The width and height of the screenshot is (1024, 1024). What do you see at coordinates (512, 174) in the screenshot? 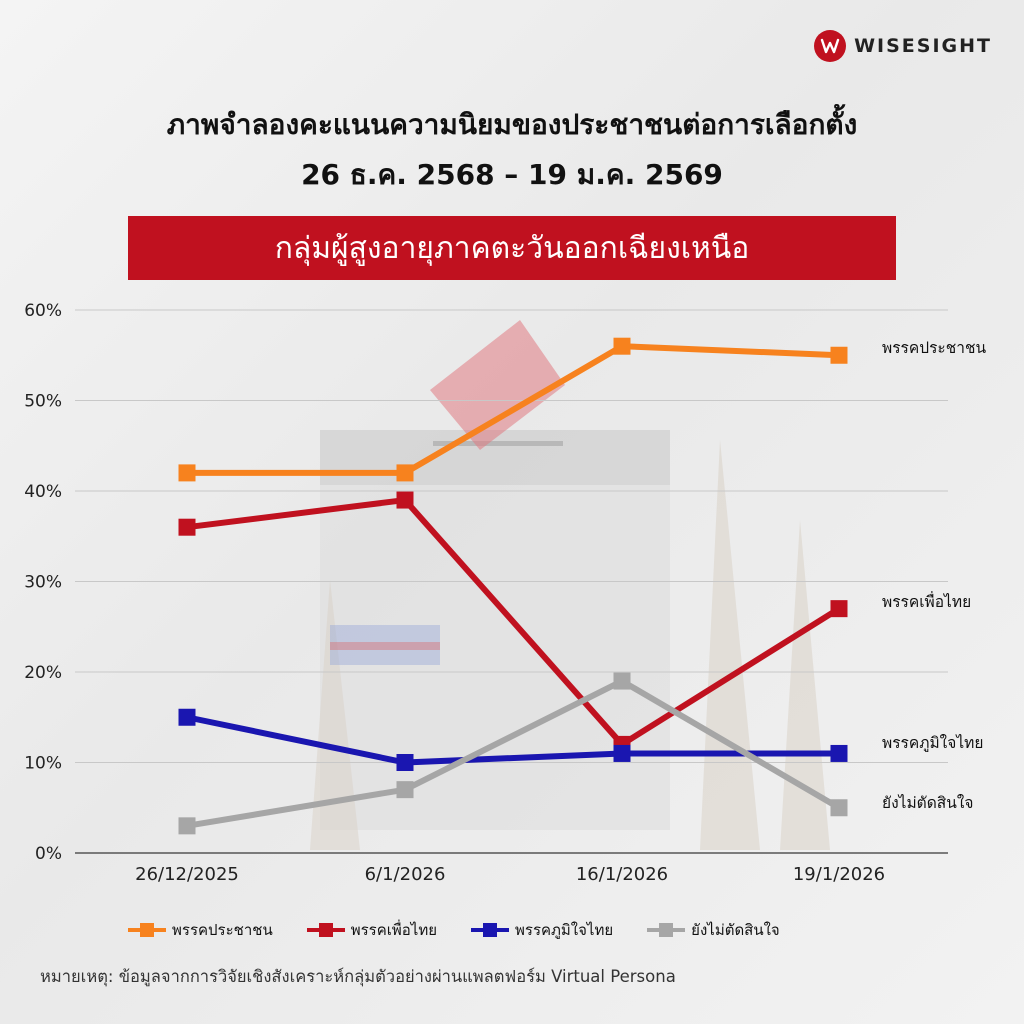
I see `title-line-2: 26 ธ.ค. 2568 – 19 ม.ค. 2569` at bounding box center [512, 174].